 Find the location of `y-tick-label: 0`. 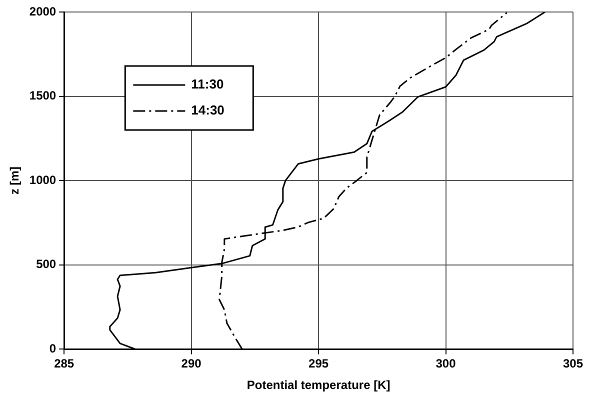

y-tick-label: 0 is located at coordinates (52, 349).